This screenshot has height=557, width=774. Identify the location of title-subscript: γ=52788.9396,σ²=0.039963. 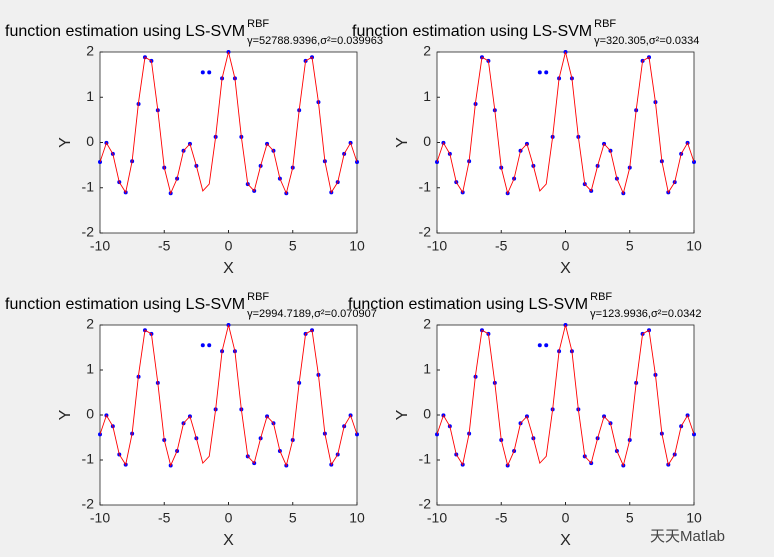
(315, 41).